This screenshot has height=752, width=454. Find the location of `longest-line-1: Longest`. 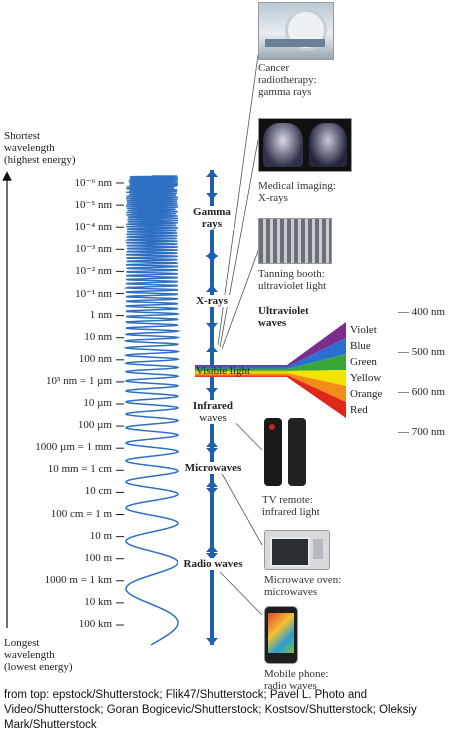

longest-line-1: Longest is located at coordinates (22, 643).